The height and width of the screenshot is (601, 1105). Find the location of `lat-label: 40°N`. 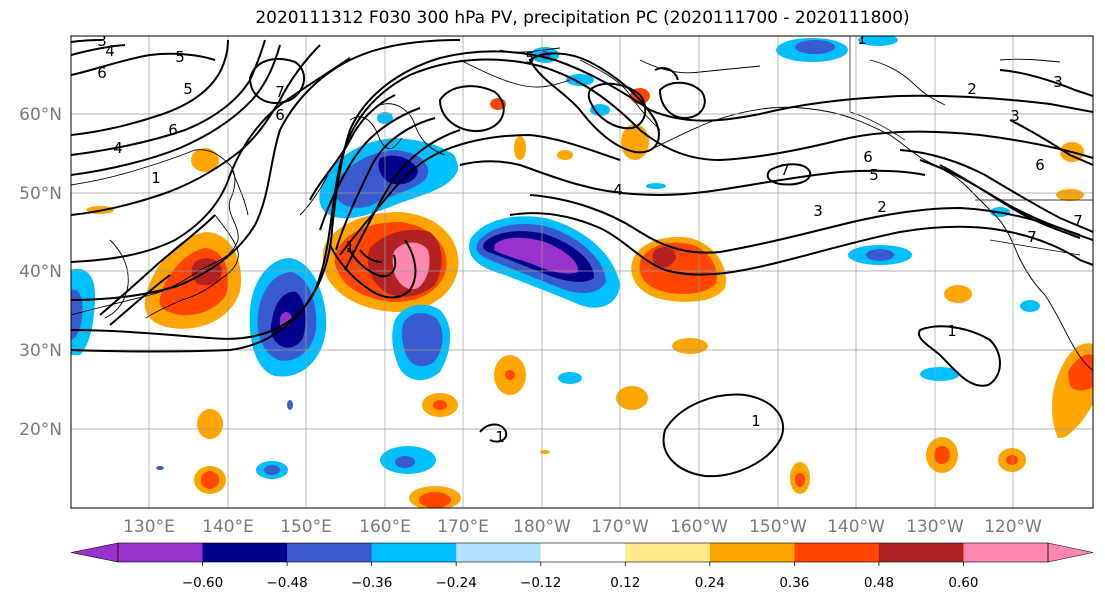

lat-label: 40°N is located at coordinates (40, 272).